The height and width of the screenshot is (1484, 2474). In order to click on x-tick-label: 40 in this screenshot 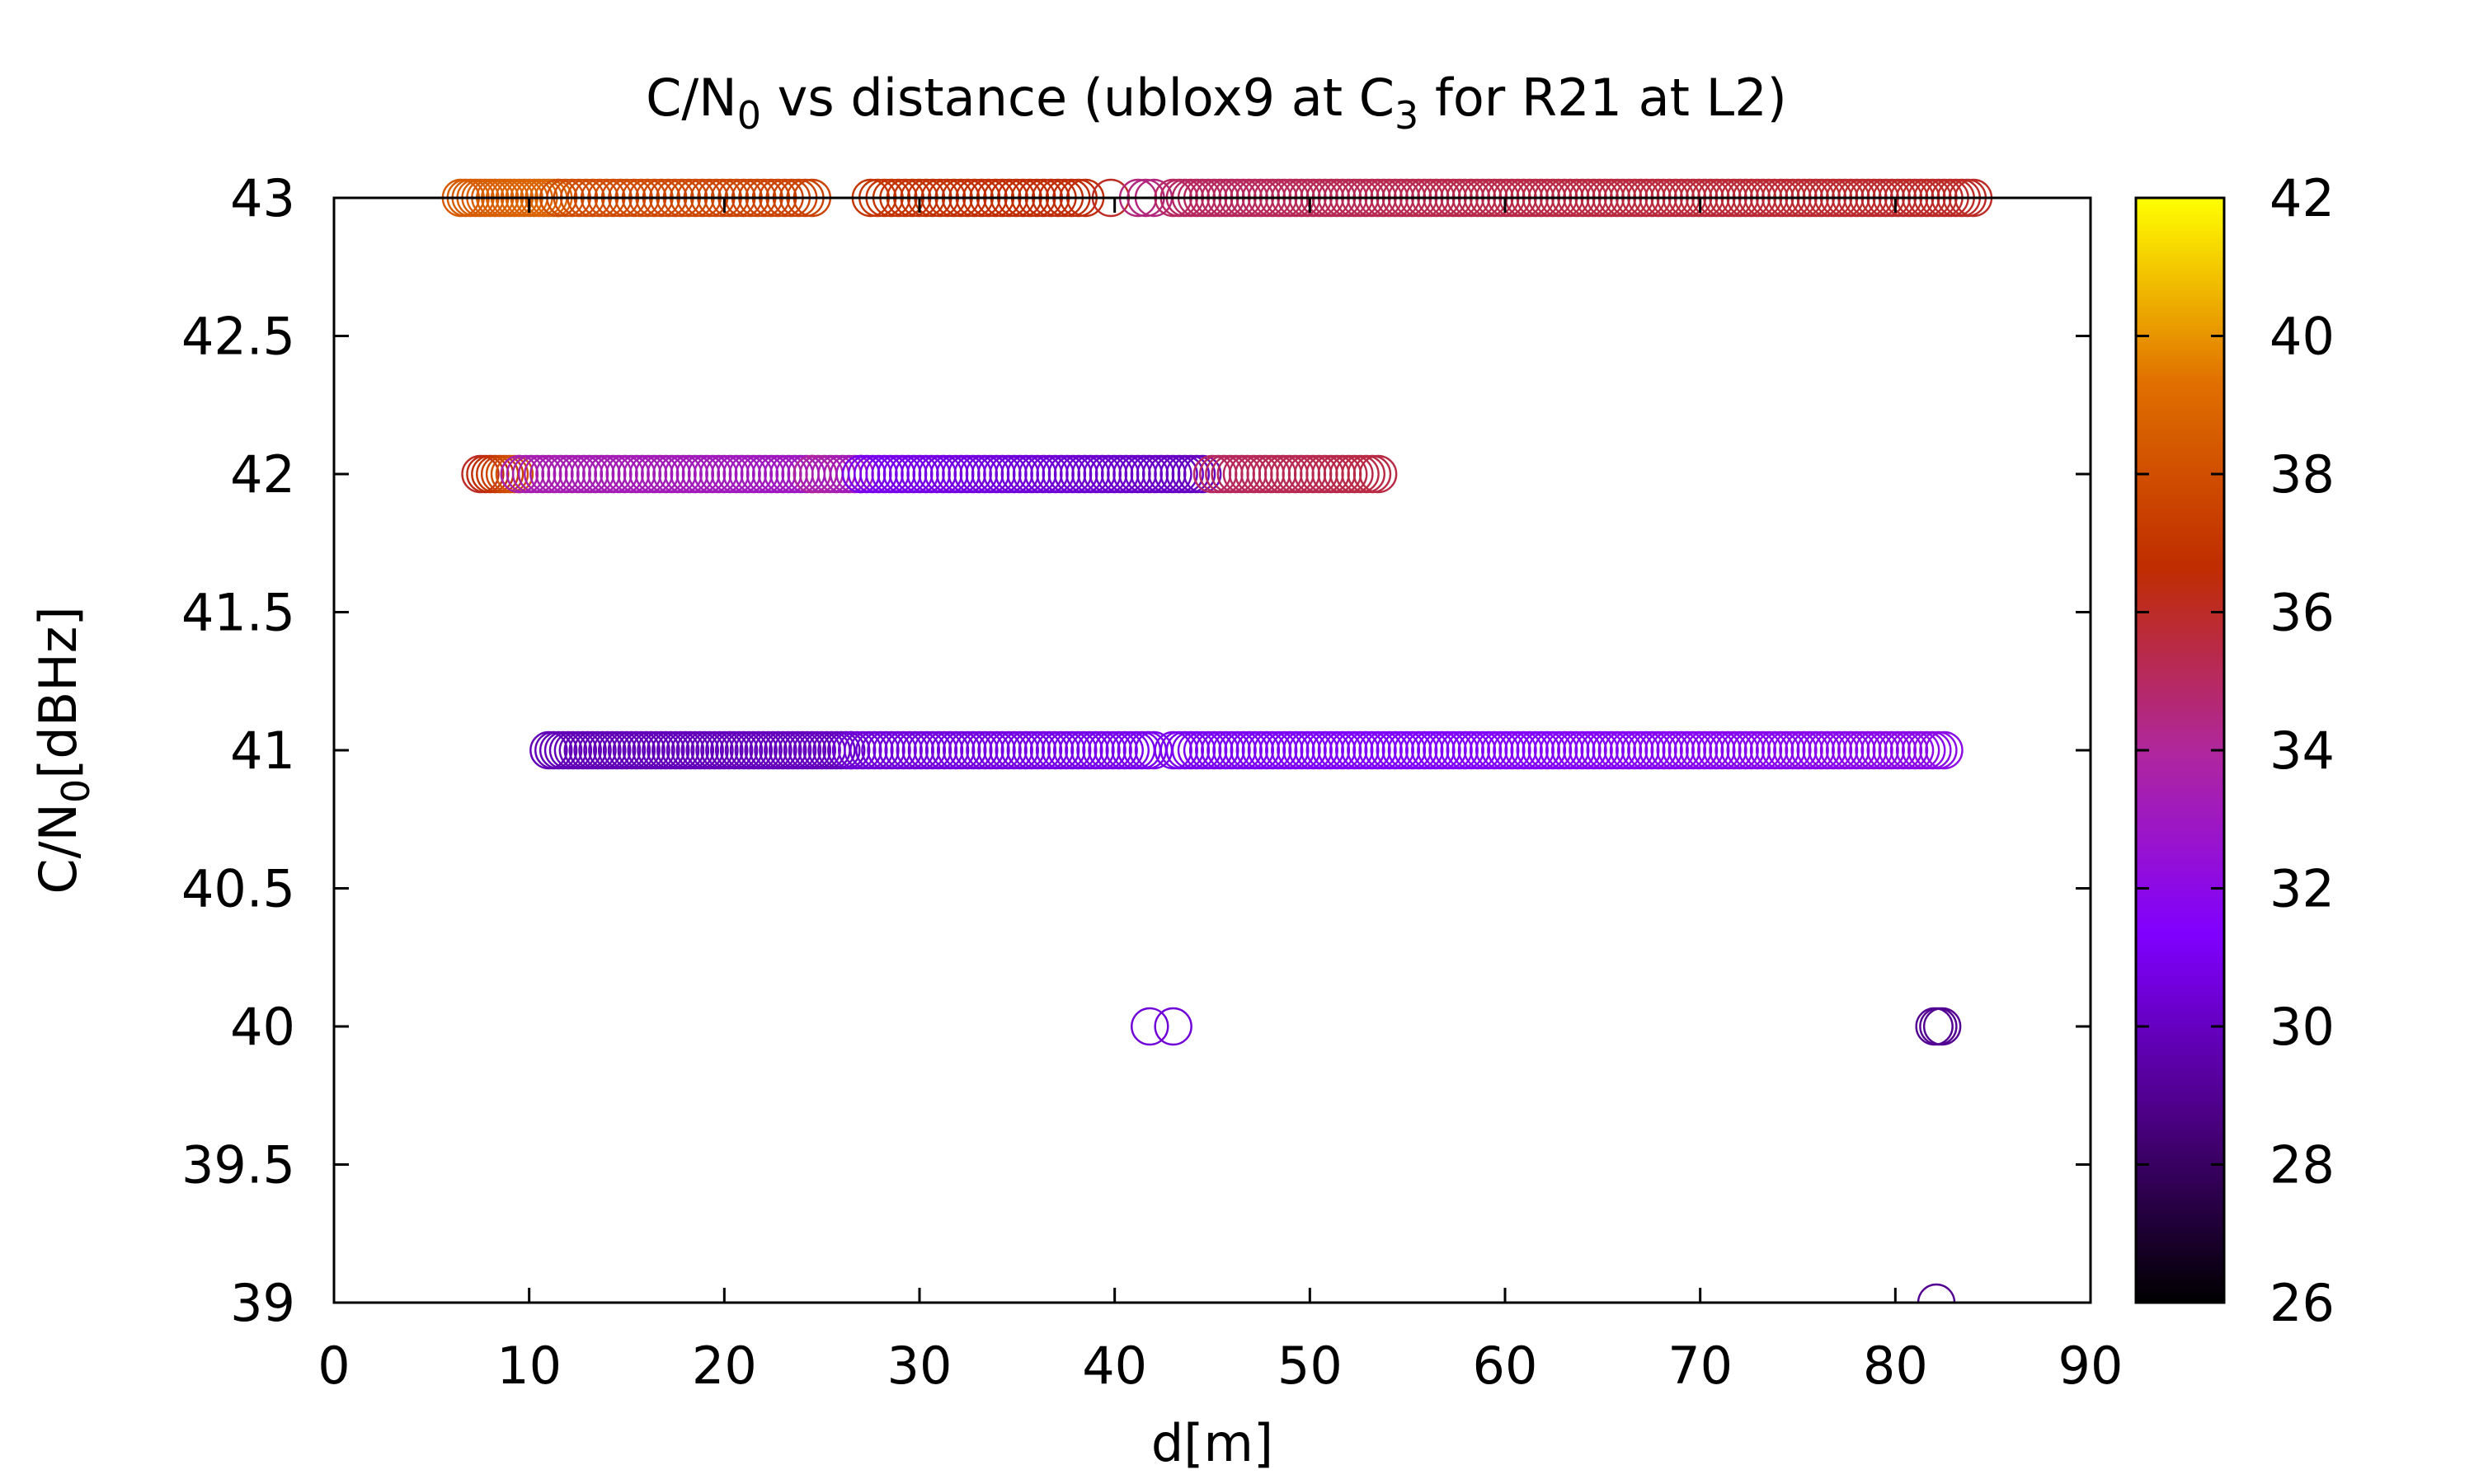, I will do `click(1114, 1366)`.